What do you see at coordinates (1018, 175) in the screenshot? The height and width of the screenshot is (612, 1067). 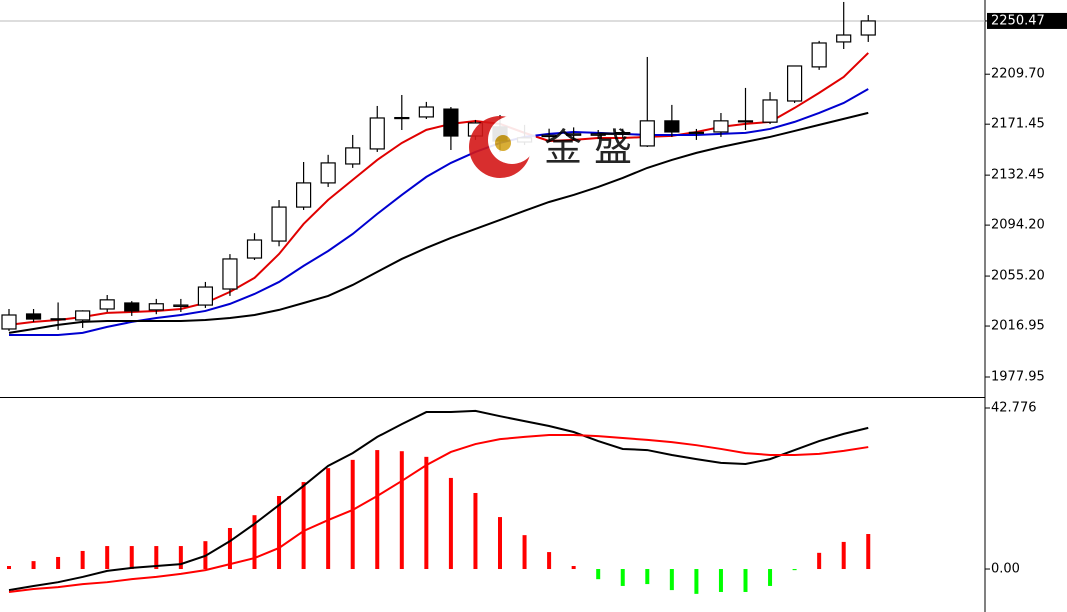 I see `y-tick-label: 2132.45` at bounding box center [1018, 175].